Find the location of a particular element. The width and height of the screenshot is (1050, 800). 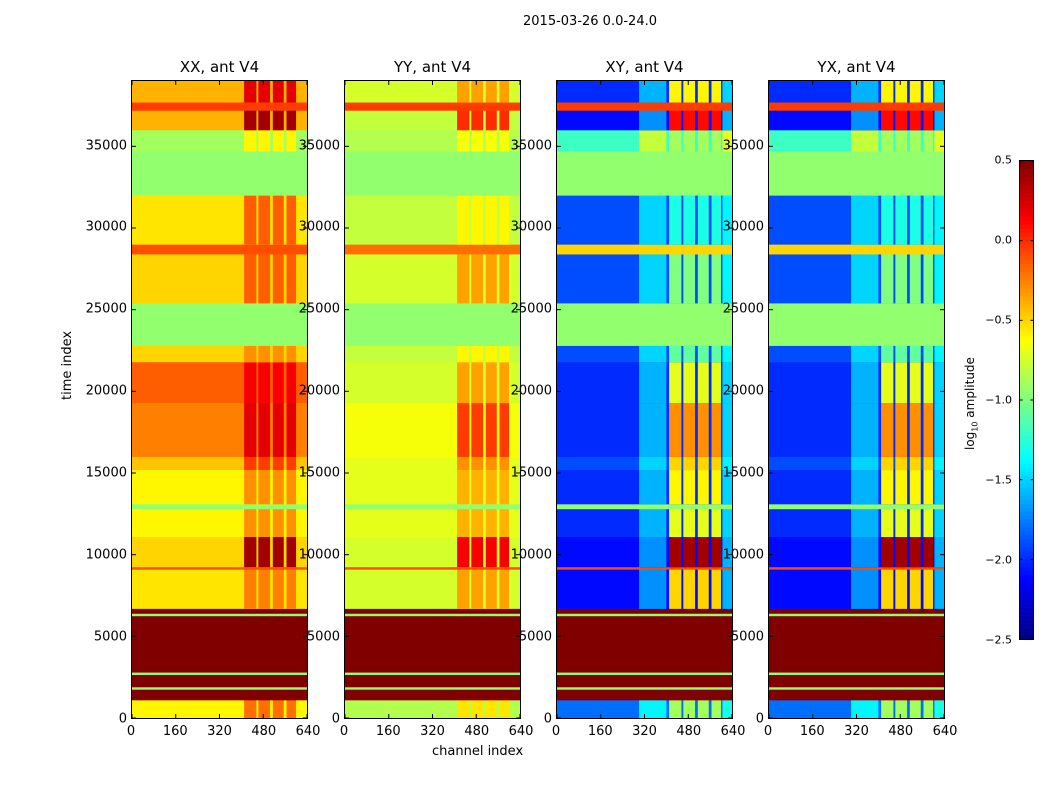

x-tick-label: 0 is located at coordinates (131, 731).